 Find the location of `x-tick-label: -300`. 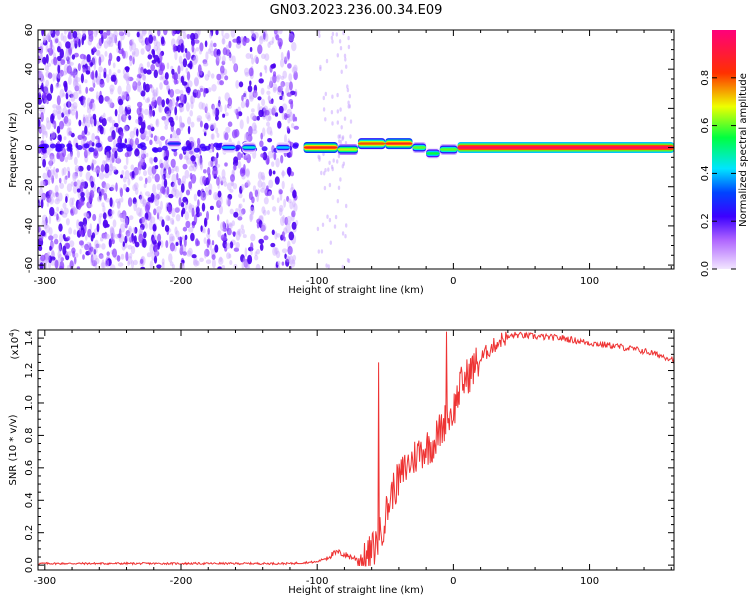

x-tick-label: -300 is located at coordinates (44, 581).